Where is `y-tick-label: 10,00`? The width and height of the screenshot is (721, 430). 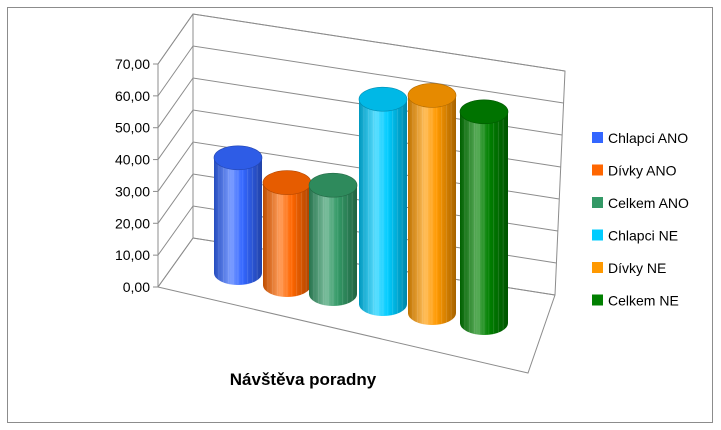 y-tick-label: 10,00 is located at coordinates (132, 255).